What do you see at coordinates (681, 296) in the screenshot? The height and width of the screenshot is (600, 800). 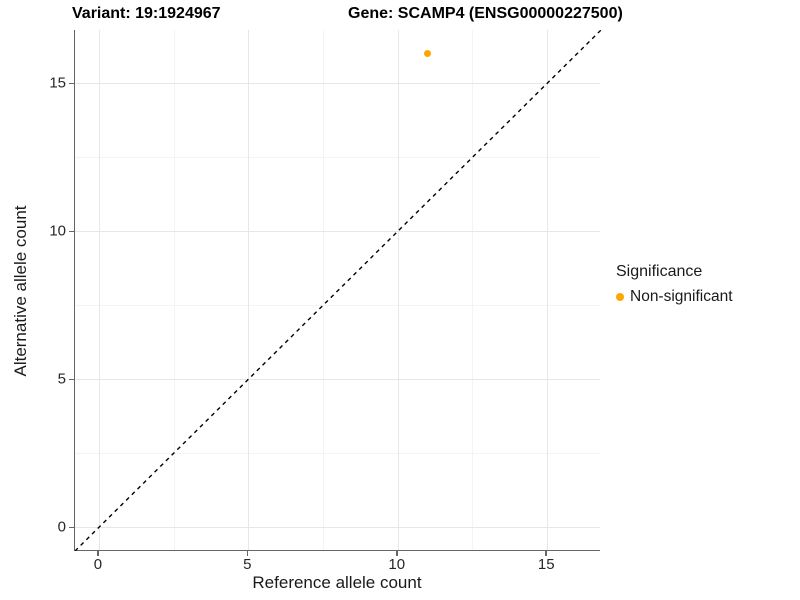 I see `legend-item-label: Non-significant` at bounding box center [681, 296].